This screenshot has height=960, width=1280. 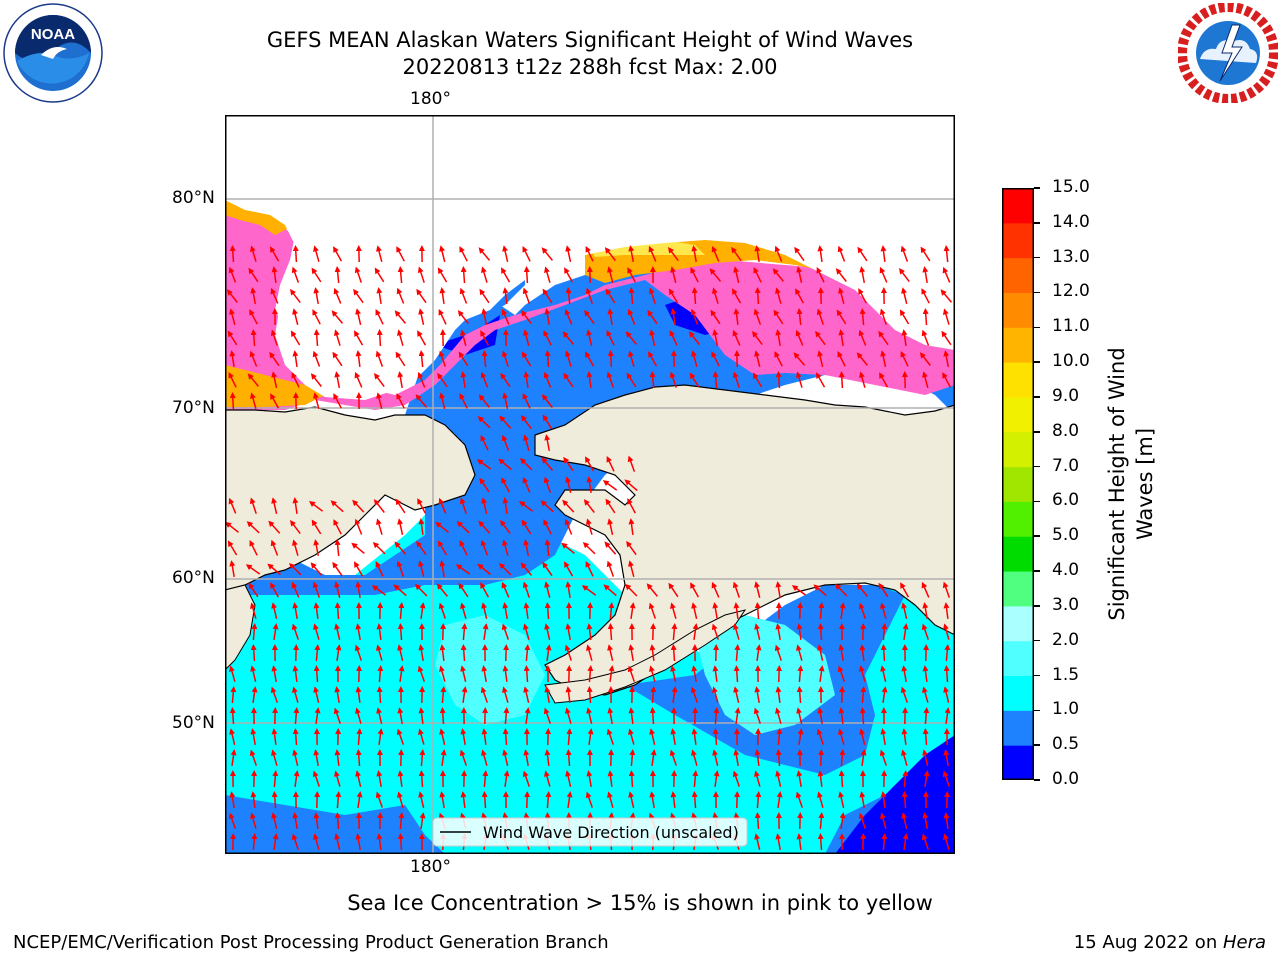 I want to click on colorbar, so click(x=1018, y=484).